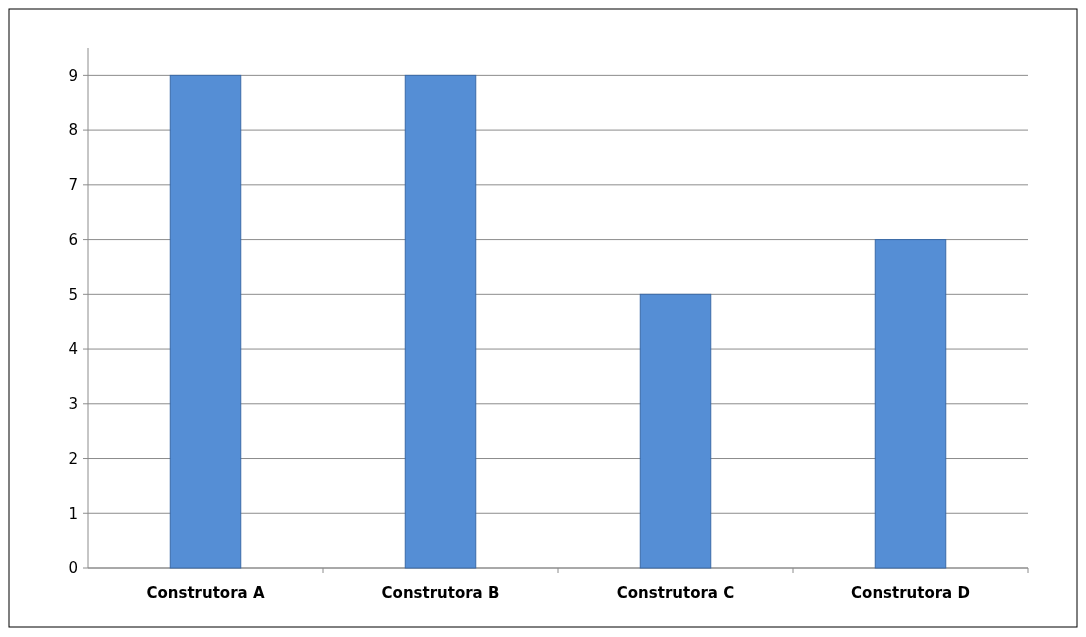 The width and height of the screenshot is (1086, 637). I want to click on x-tick-label: Construtora B, so click(440, 593).